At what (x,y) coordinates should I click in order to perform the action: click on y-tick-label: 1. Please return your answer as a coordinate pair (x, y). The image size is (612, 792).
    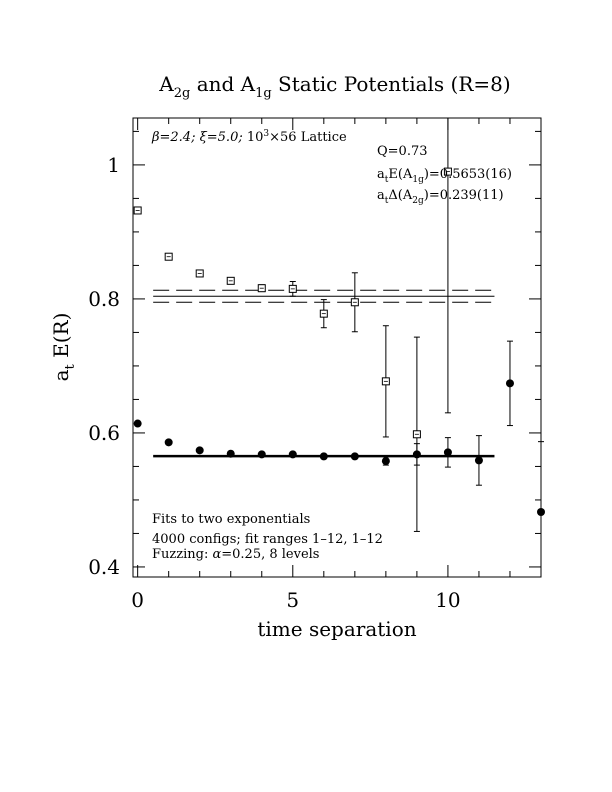
    Looking at the image, I should click on (113, 165).